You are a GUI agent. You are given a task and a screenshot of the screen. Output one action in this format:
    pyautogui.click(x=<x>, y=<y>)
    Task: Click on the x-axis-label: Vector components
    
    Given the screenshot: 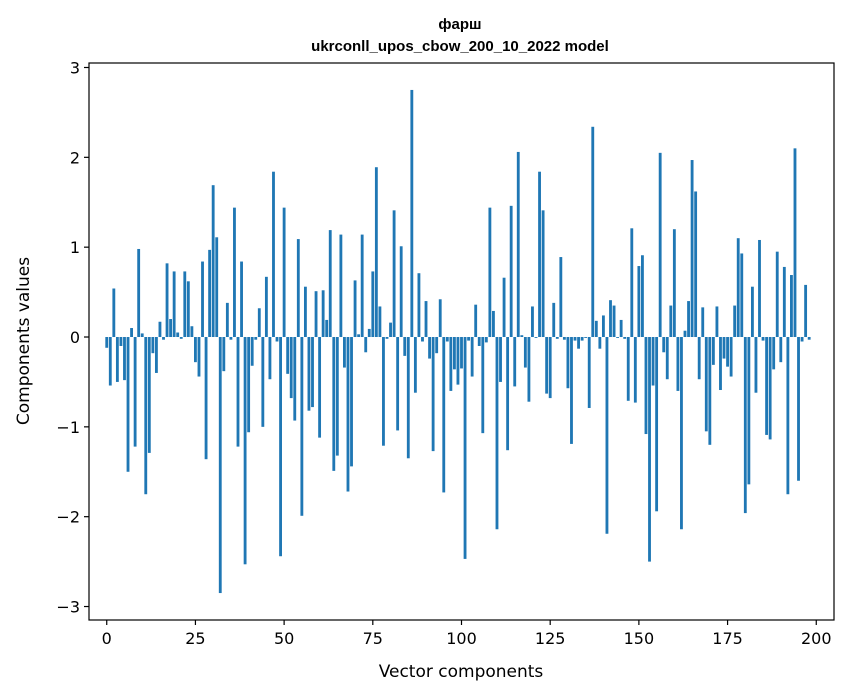 What is the action you would take?
    pyautogui.click(x=461, y=672)
    